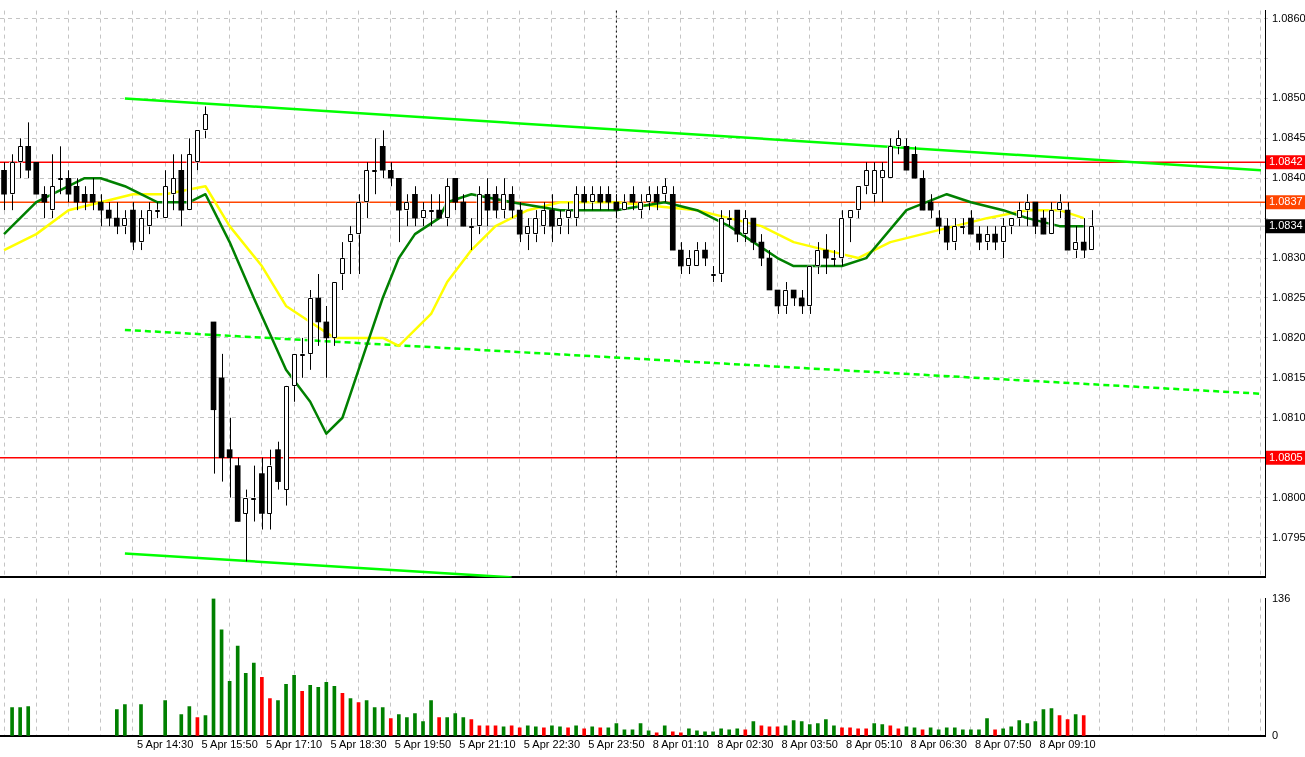 This screenshot has height=757, width=1305. Describe the element at coordinates (358, 744) in the screenshot. I see `x-tick-label: 5 Apr 18:30` at that location.